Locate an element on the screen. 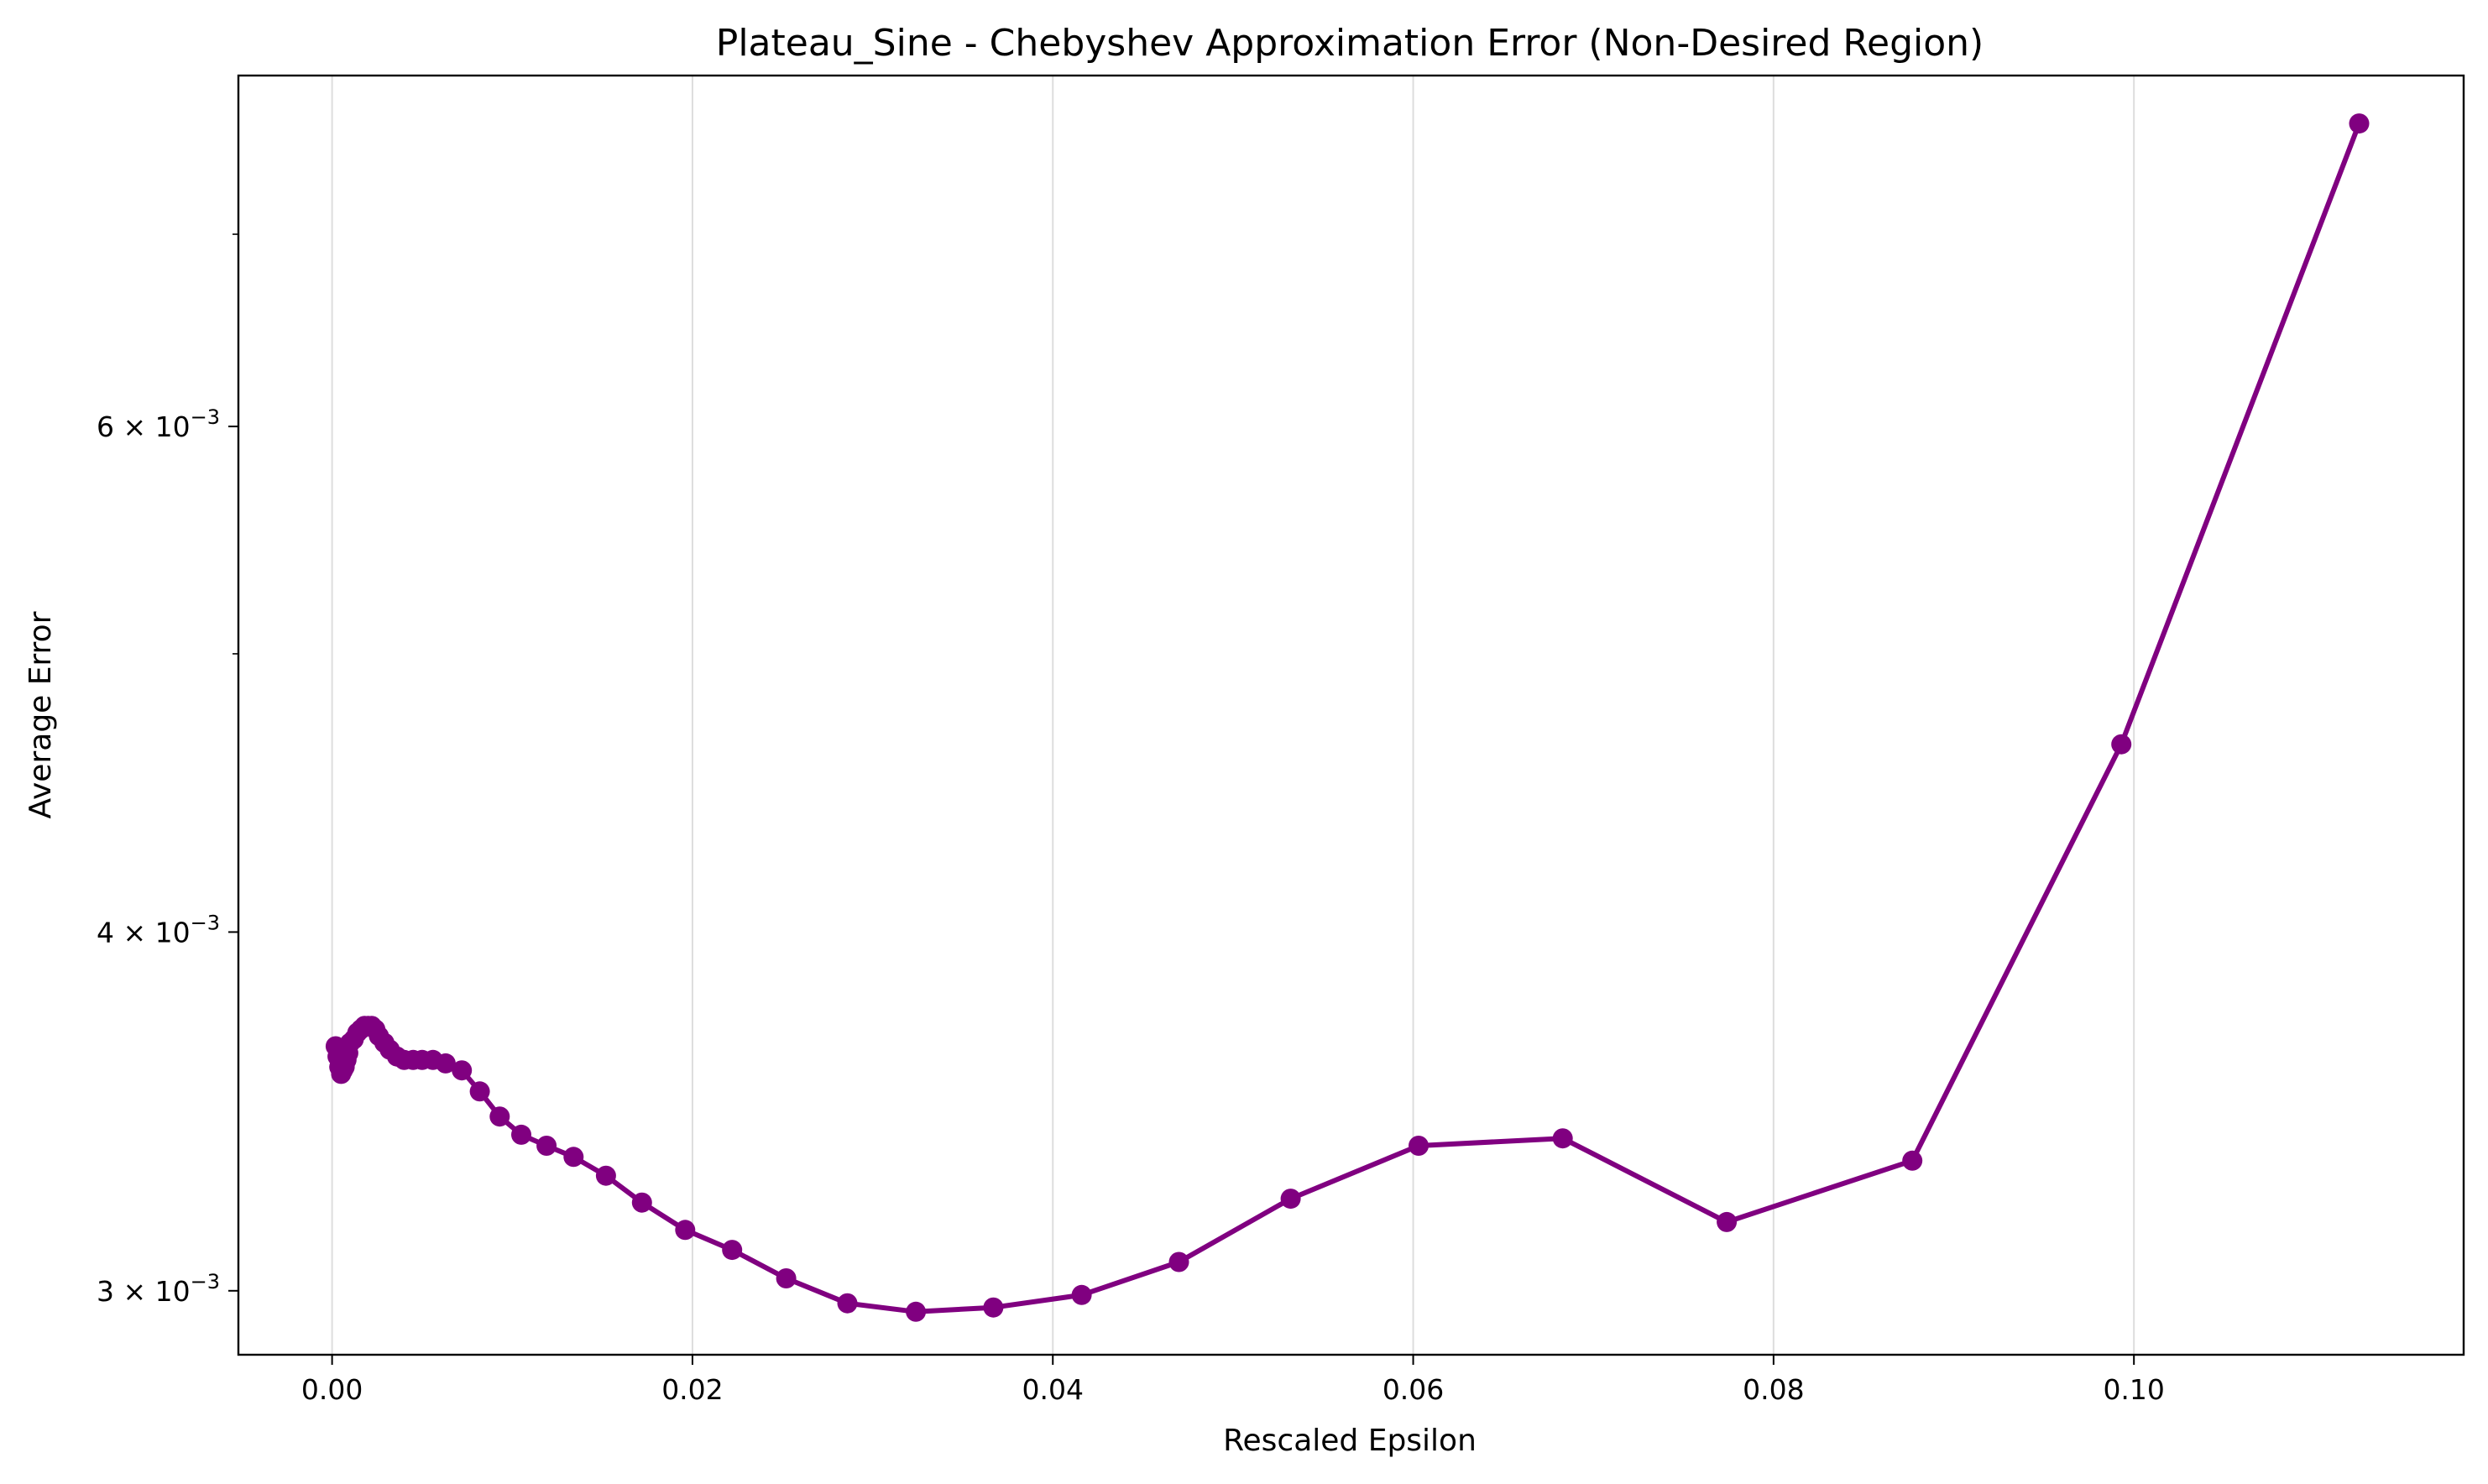 This screenshot has height=1484, width=2488. x-axis-label: Rescaled Epsilon is located at coordinates (1350, 1441).